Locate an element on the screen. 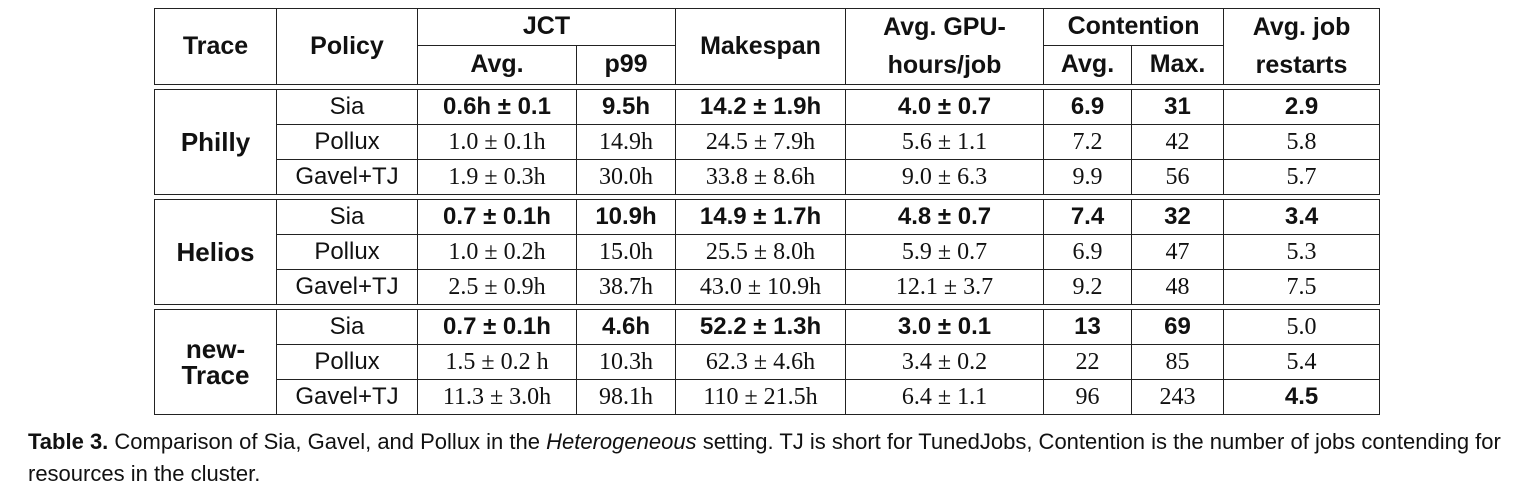 The height and width of the screenshot is (494, 1525). restarts-cell: 5.0 is located at coordinates (1302, 327).